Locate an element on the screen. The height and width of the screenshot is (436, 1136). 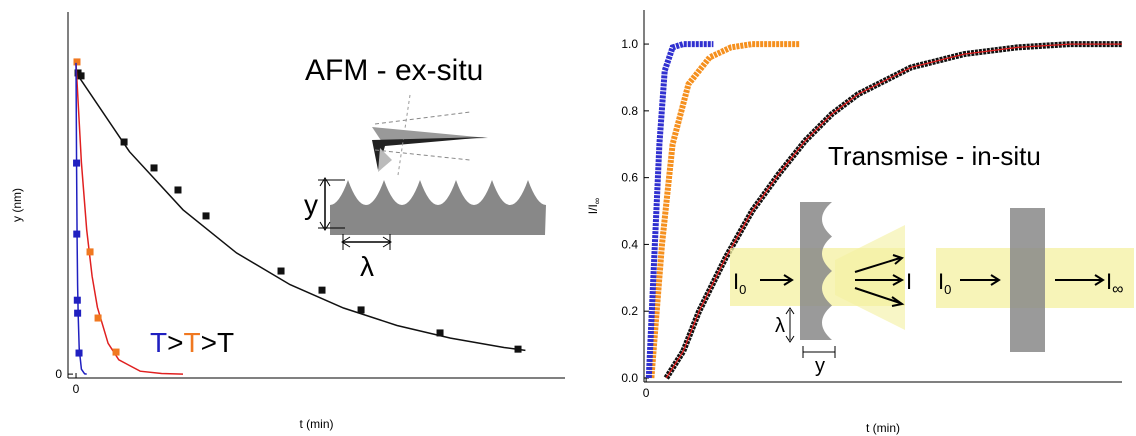
y-tick-label: 0.8 is located at coordinates (629, 111).